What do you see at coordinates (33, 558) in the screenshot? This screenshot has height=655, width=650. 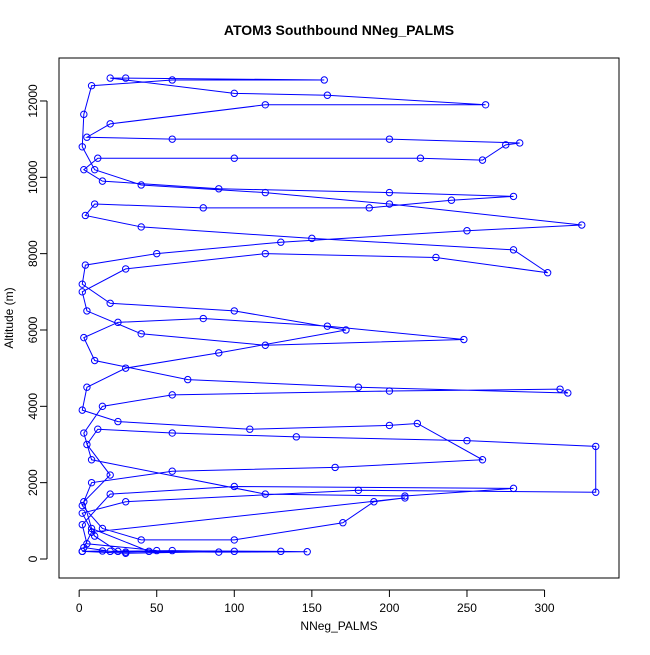 I see `y-tick-label: 0` at bounding box center [33, 558].